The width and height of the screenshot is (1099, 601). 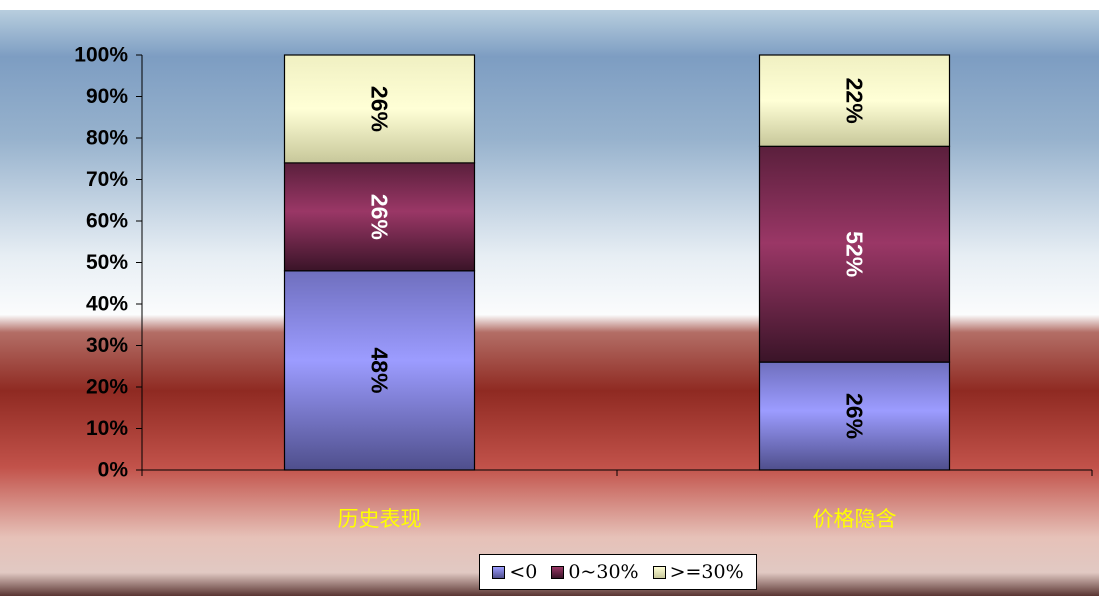 I want to click on legend-item-series-3: >=30%, so click(x=698, y=572).